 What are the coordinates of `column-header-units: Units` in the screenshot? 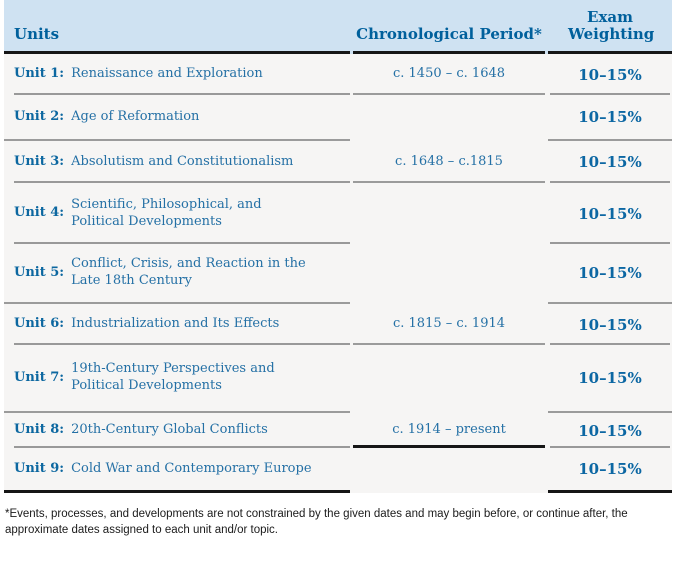 It's located at (177, 27).